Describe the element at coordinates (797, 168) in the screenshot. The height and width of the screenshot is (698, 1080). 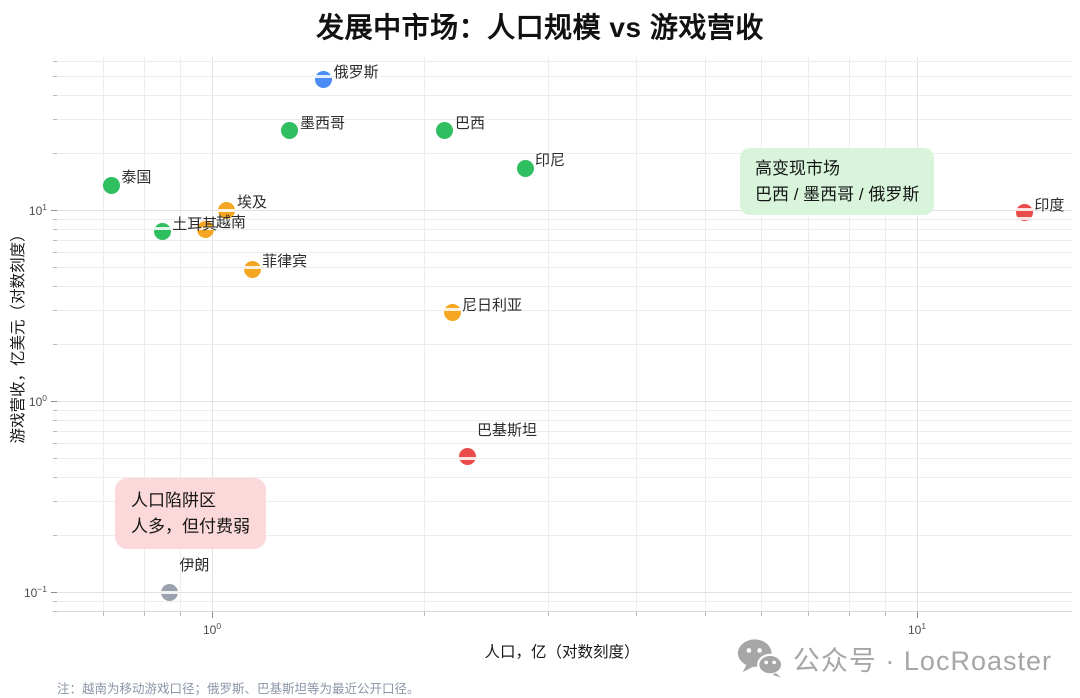
I see `annotation-line: 高变现市场` at that location.